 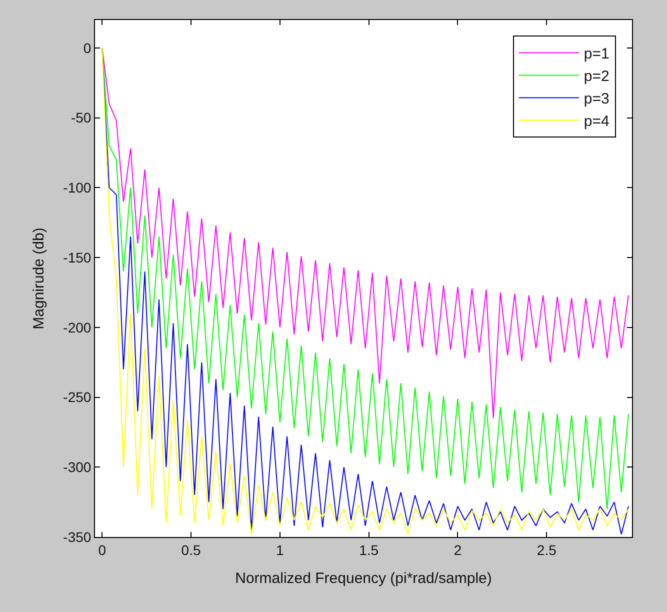 What do you see at coordinates (81, 118) in the screenshot?
I see `y-tick-label: -50` at bounding box center [81, 118].